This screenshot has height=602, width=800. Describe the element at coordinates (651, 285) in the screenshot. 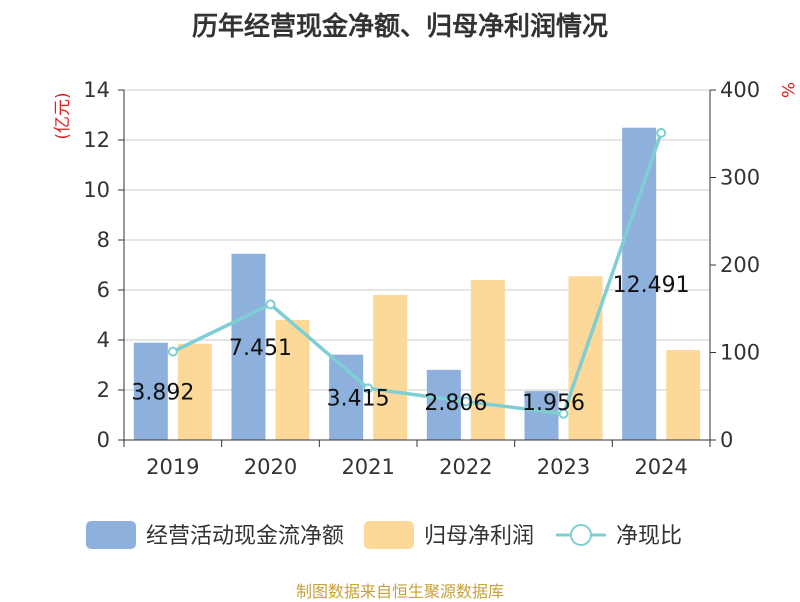

I see `bar-data-label: 12.491` at that location.